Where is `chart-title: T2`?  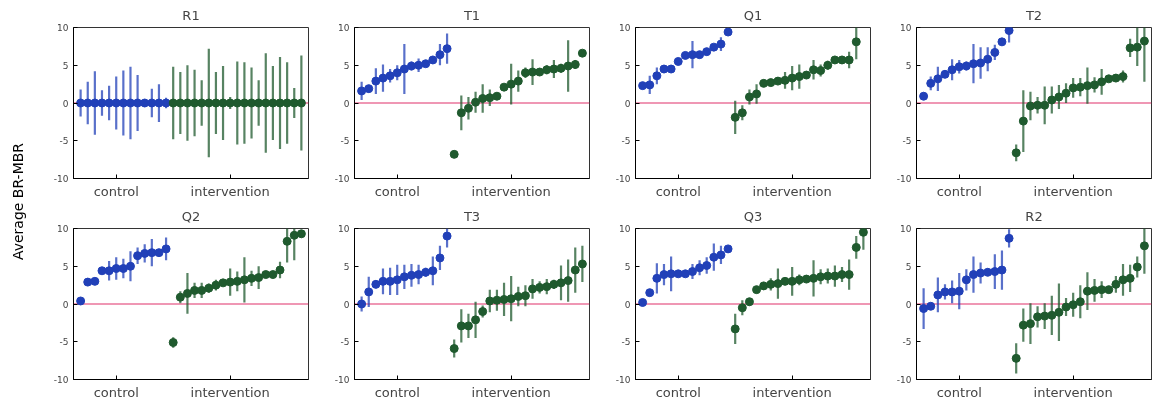 chart-title: T2 is located at coordinates (1033, 15).